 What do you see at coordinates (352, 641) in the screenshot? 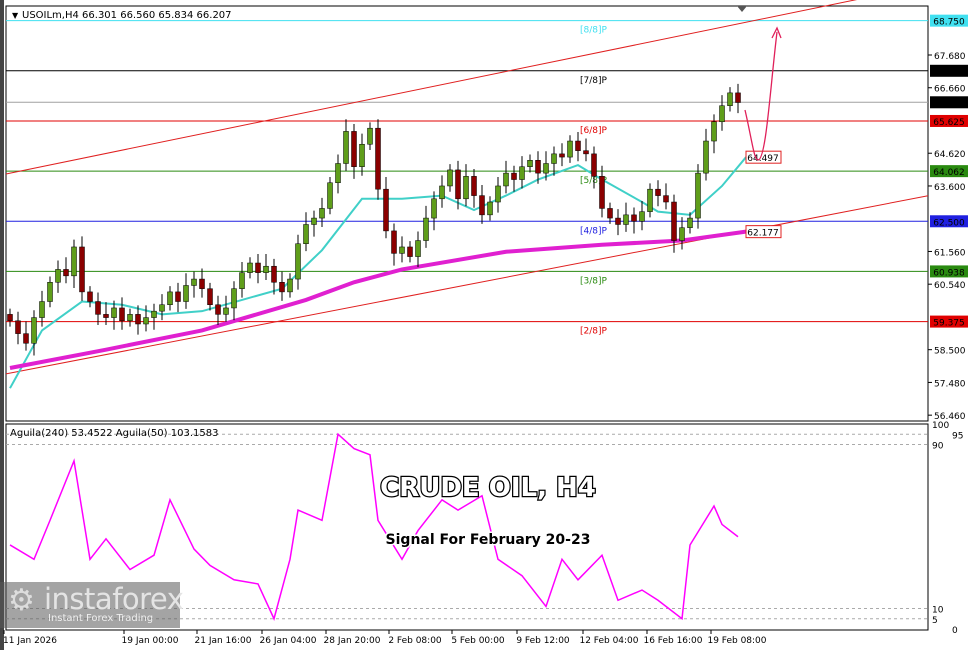
I see `time-tick-label: 28 Jan 20:00` at bounding box center [352, 641].